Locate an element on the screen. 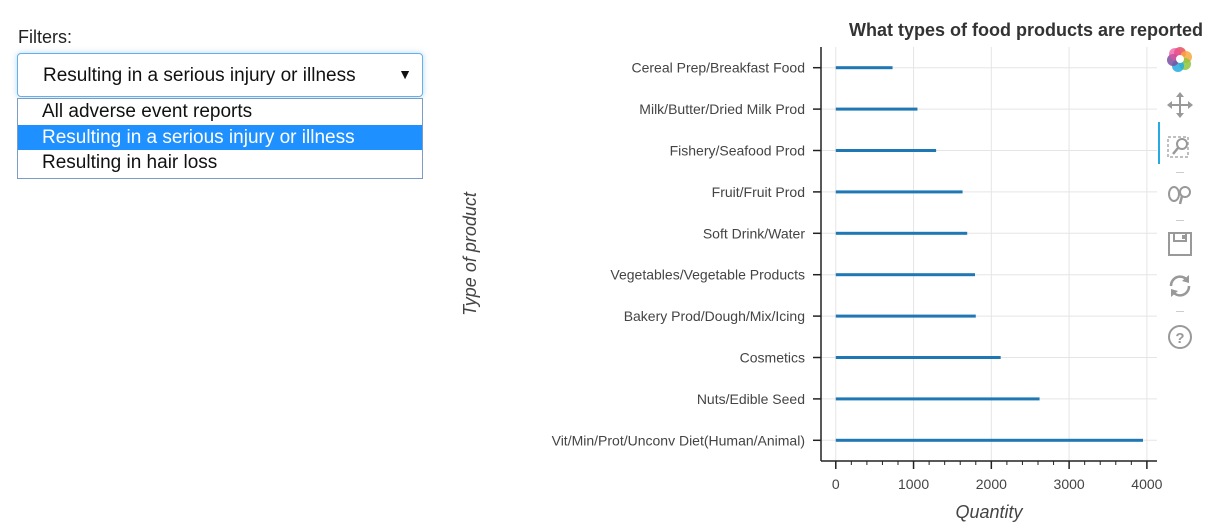  x-tick-label: 3000 is located at coordinates (1069, 484).